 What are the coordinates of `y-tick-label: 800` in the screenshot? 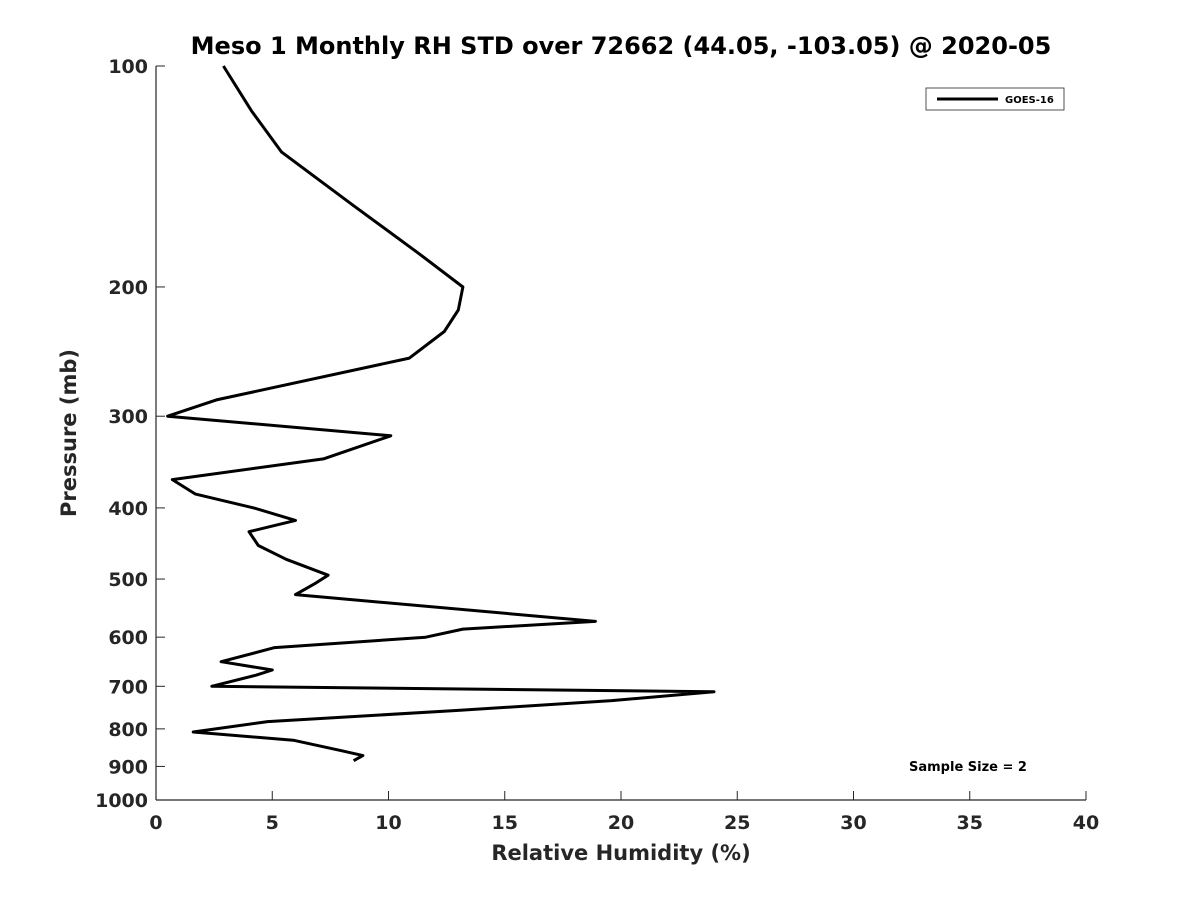 It's located at (128, 730).